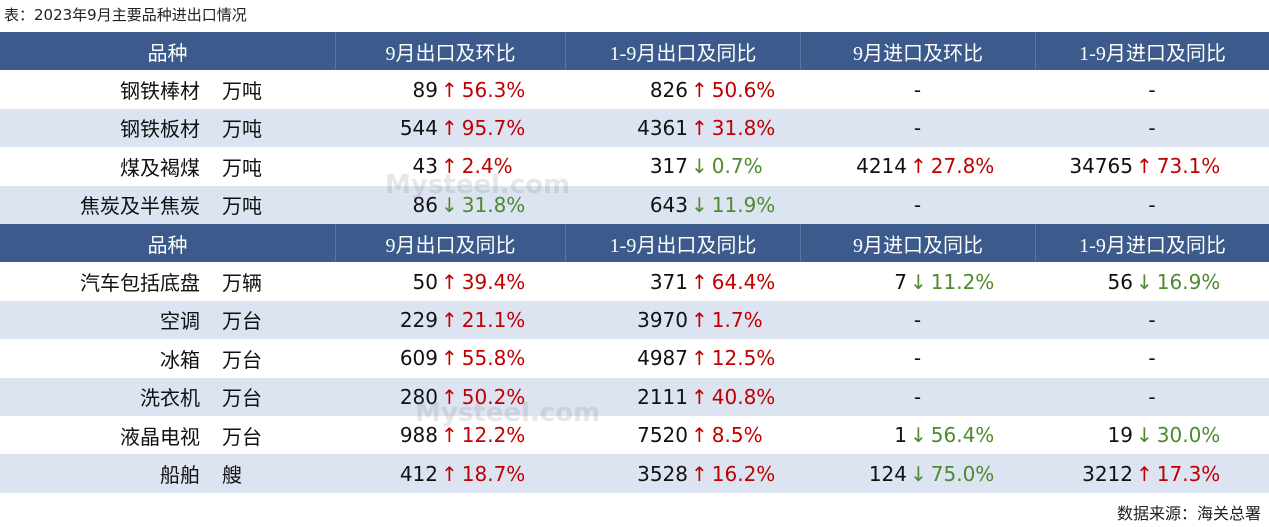  What do you see at coordinates (167, 281) in the screenshot?
I see `name-cell: 汽车包括底盘 万辆` at bounding box center [167, 281].